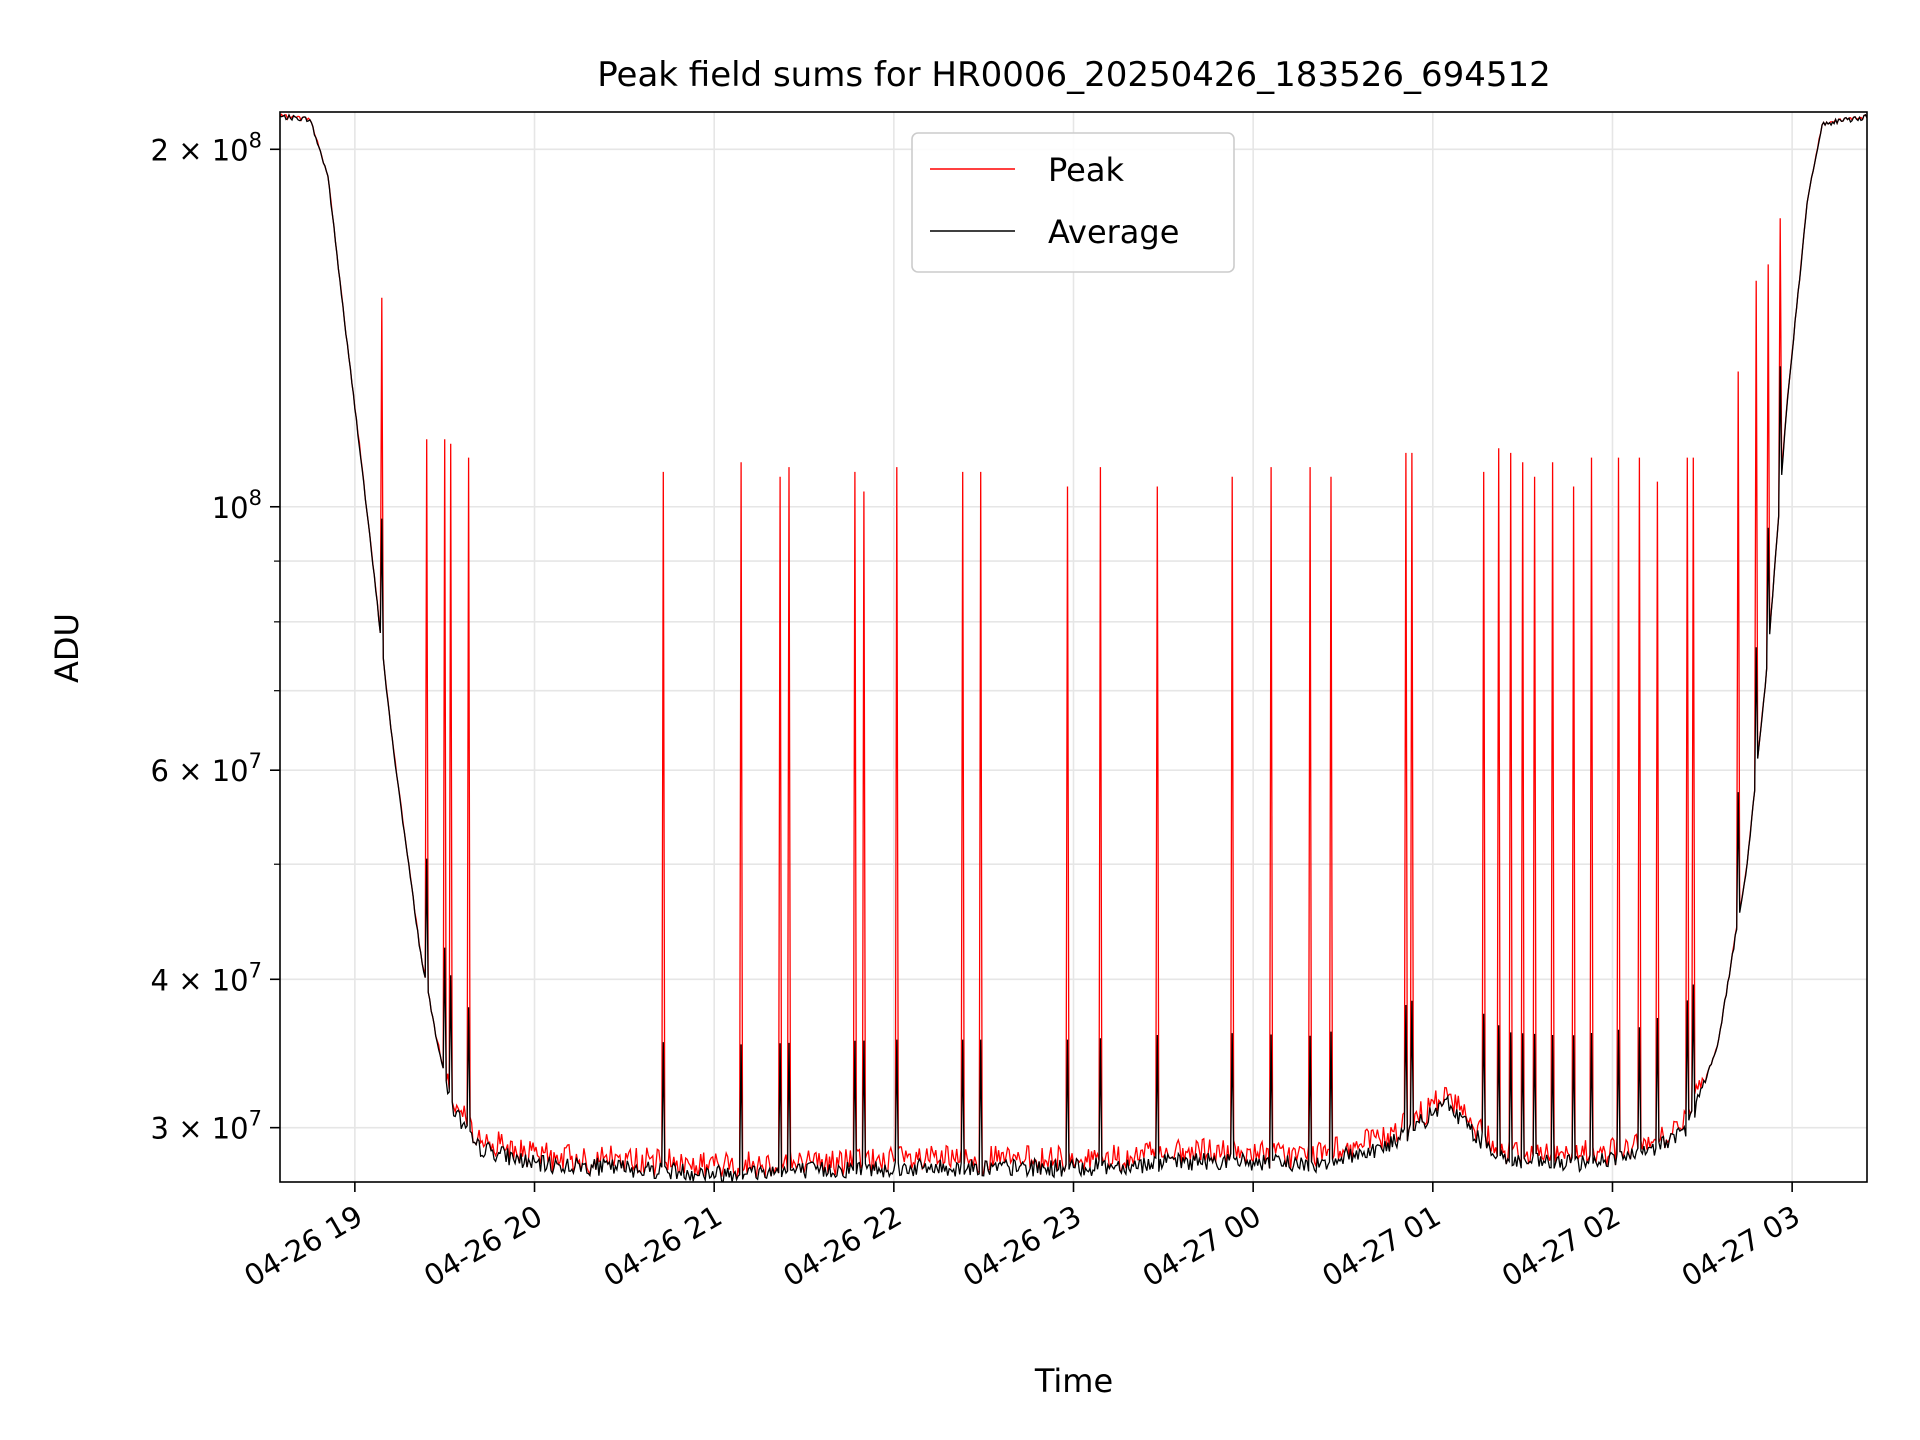  Describe the element at coordinates (206, 977) in the screenshot. I see `y-tick-label-1: 4 × 107` at that location.